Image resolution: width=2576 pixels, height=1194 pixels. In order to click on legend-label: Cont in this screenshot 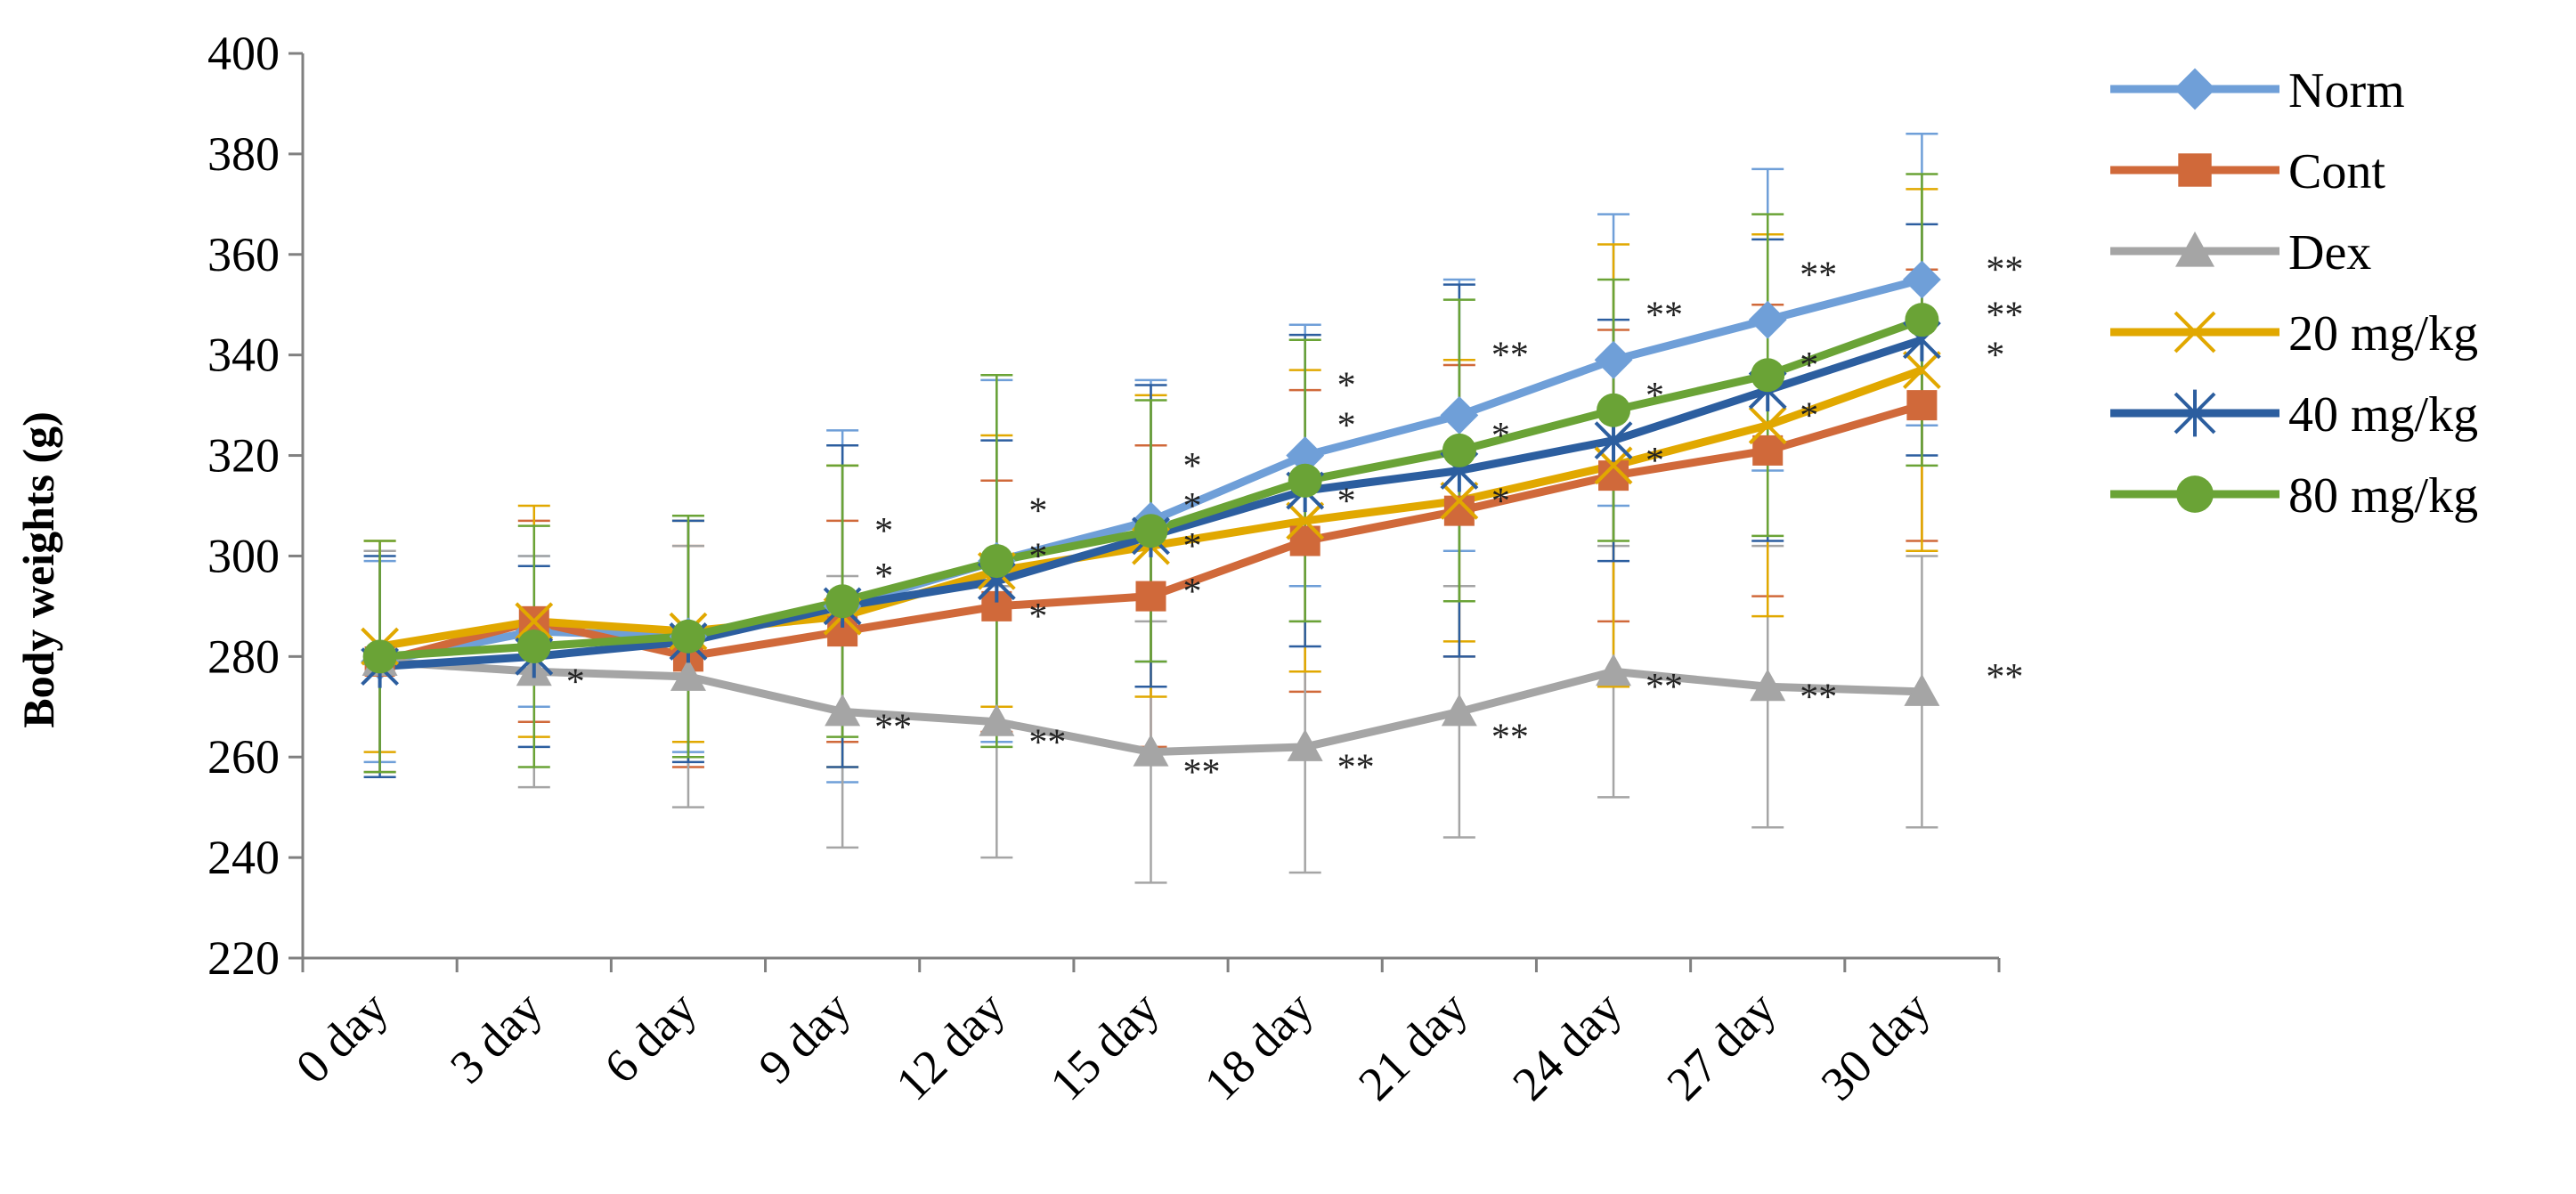, I will do `click(2336, 171)`.